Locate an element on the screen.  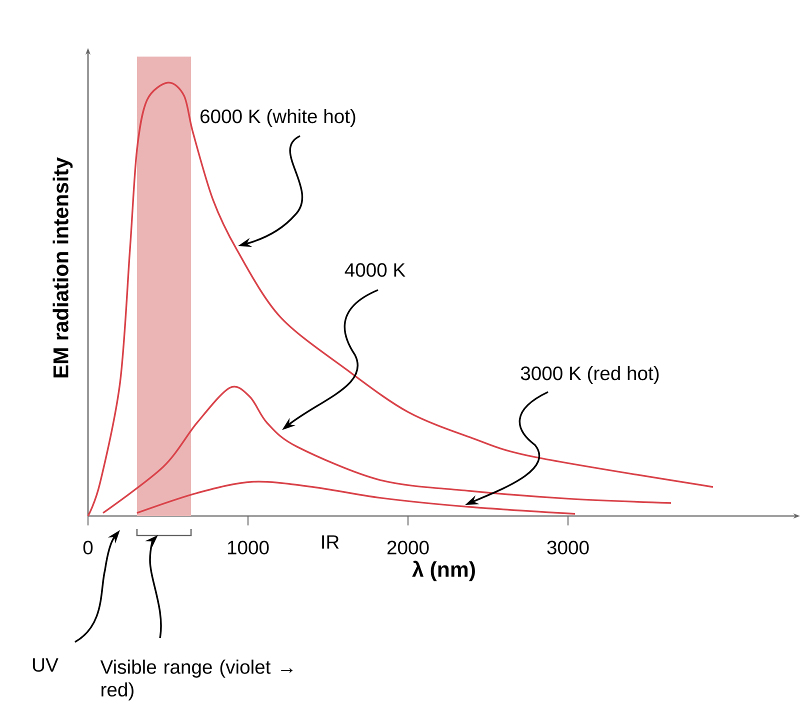
text: 3000 K (red hot) is located at coordinates (589, 375).